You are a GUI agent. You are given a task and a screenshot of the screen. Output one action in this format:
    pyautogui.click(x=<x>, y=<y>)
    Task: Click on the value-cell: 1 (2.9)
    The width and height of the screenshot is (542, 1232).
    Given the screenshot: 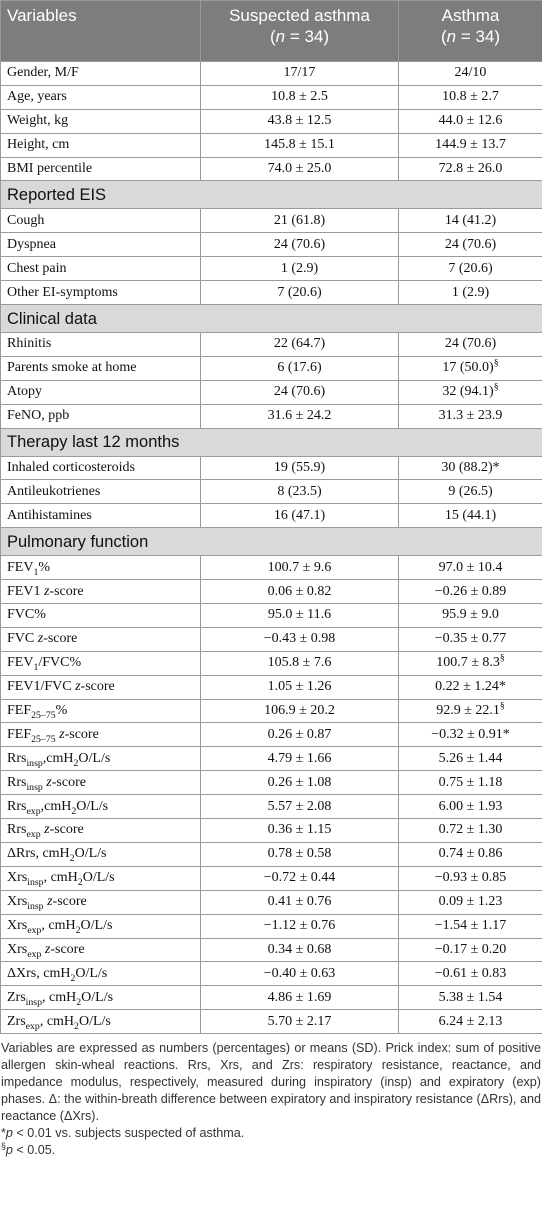 What is the action you would take?
    pyautogui.click(x=470, y=293)
    